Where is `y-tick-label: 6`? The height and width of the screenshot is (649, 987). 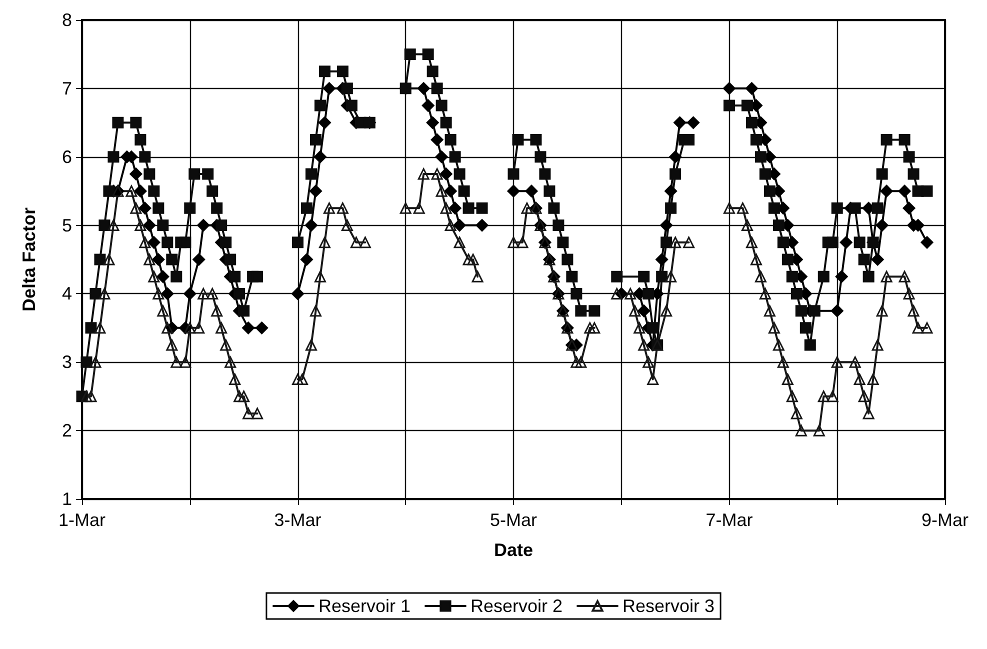 y-tick-label: 6 is located at coordinates (67, 156).